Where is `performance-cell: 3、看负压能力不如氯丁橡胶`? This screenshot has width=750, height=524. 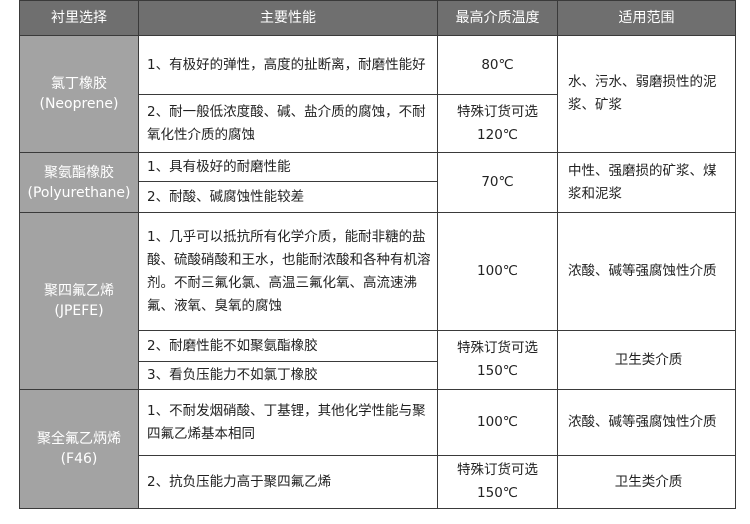 performance-cell: 3、看负压能力不如氯丁橡胶 is located at coordinates (288, 375).